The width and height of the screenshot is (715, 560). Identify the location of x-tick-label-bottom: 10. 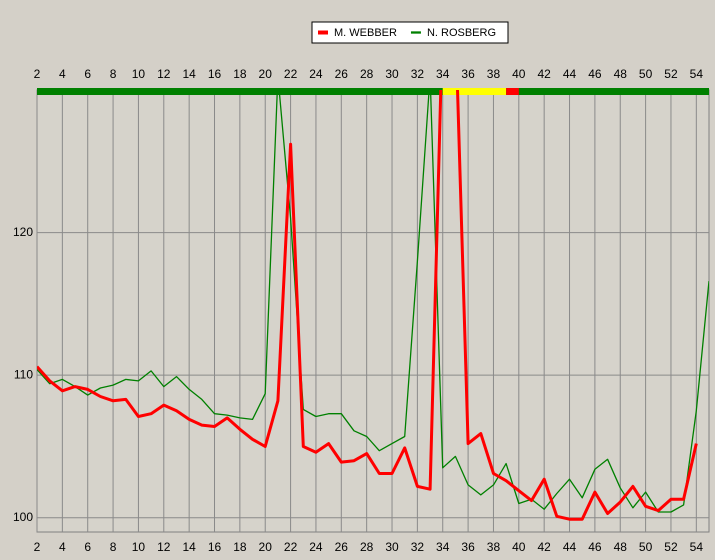
(139, 547).